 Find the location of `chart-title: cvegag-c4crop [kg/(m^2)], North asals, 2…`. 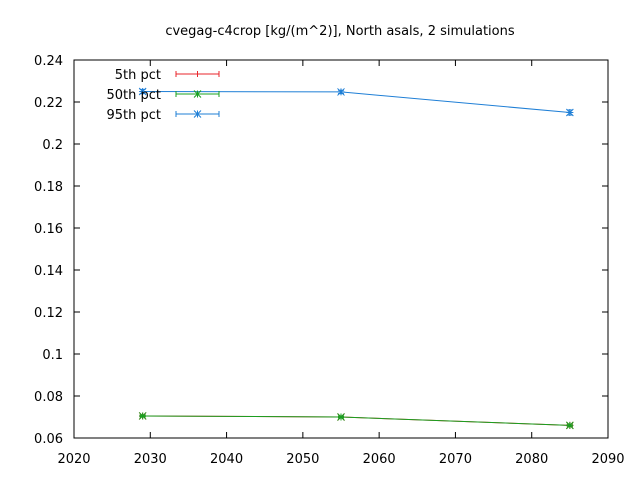

chart-title: cvegag-c4crop [kg/(m^2)], North asals, 2… is located at coordinates (340, 31).